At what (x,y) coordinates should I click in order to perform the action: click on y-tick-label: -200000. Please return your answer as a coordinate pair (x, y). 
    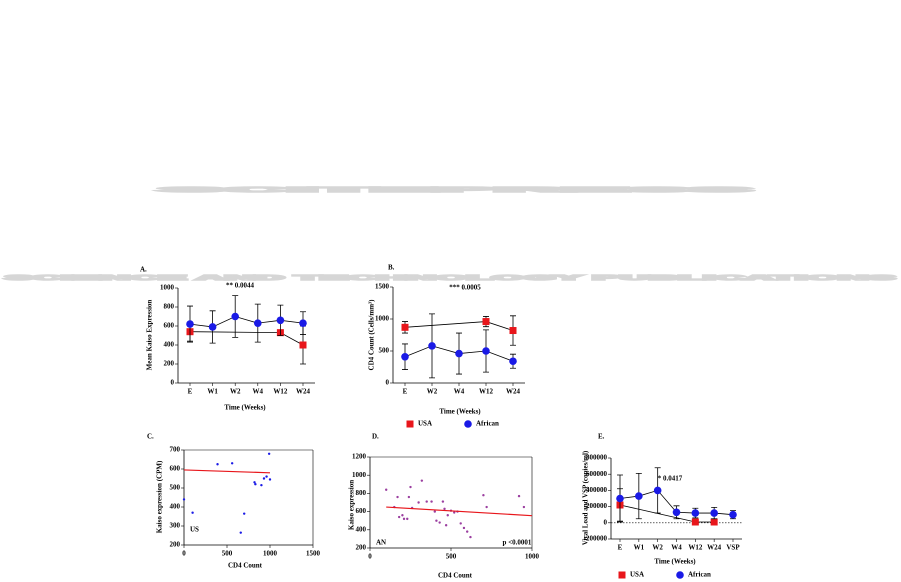
    Looking at the image, I should click on (596, 539).